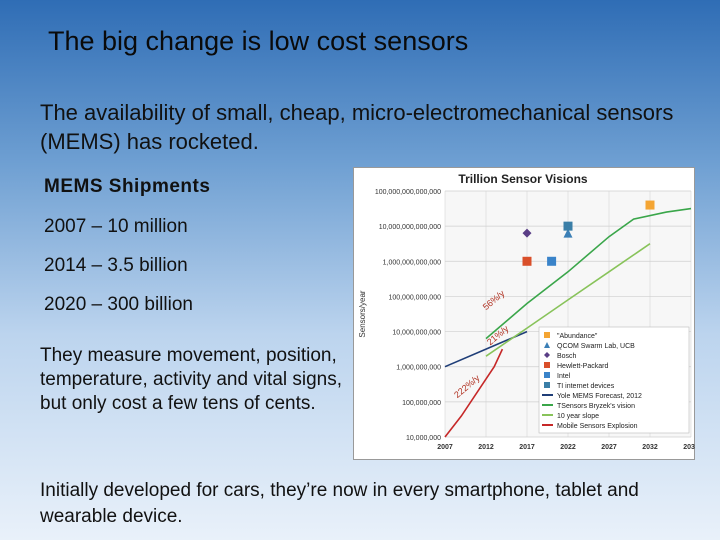 This screenshot has width=720, height=540. Describe the element at coordinates (596, 406) in the screenshot. I see `legend-label: TSensors Bryzek's vision` at that location.